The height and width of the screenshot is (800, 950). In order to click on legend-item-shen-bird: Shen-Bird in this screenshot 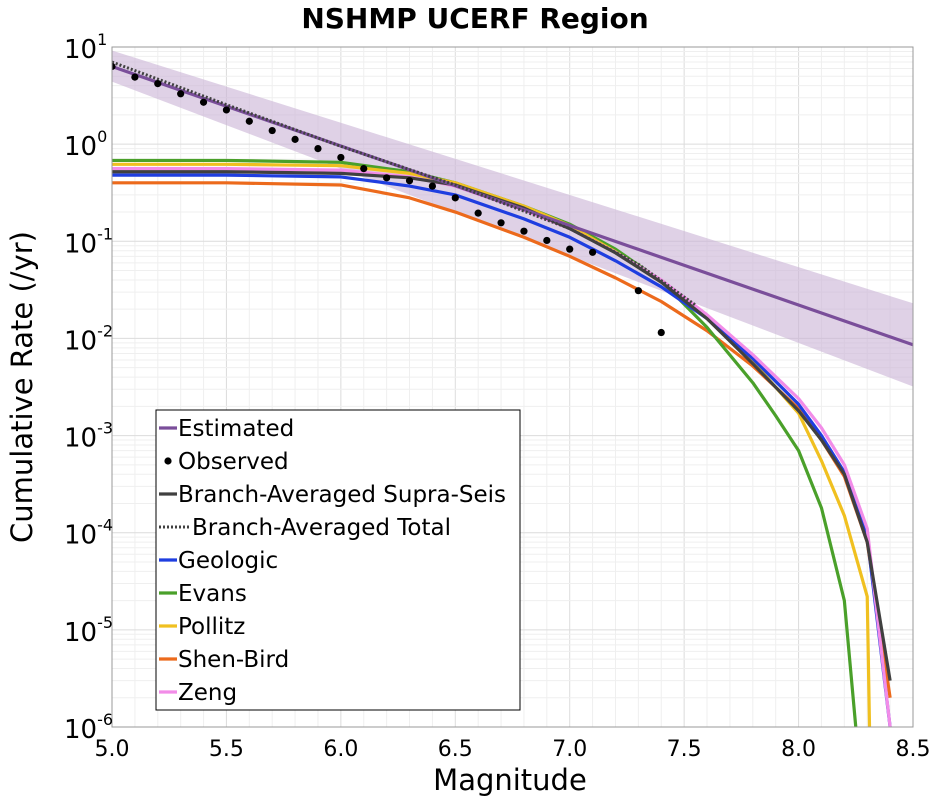, I will do `click(224, 660)`.